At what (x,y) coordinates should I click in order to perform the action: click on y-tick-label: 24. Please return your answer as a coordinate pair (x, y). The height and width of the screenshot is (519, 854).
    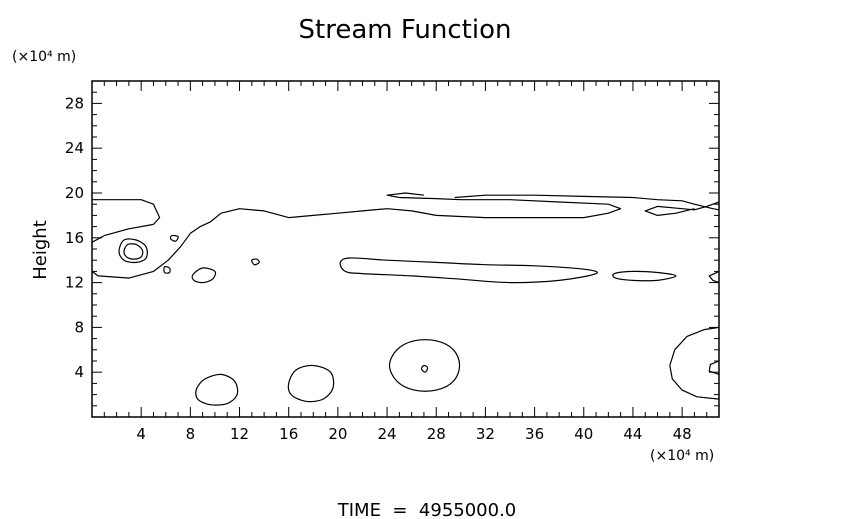
    Looking at the image, I should click on (74, 148).